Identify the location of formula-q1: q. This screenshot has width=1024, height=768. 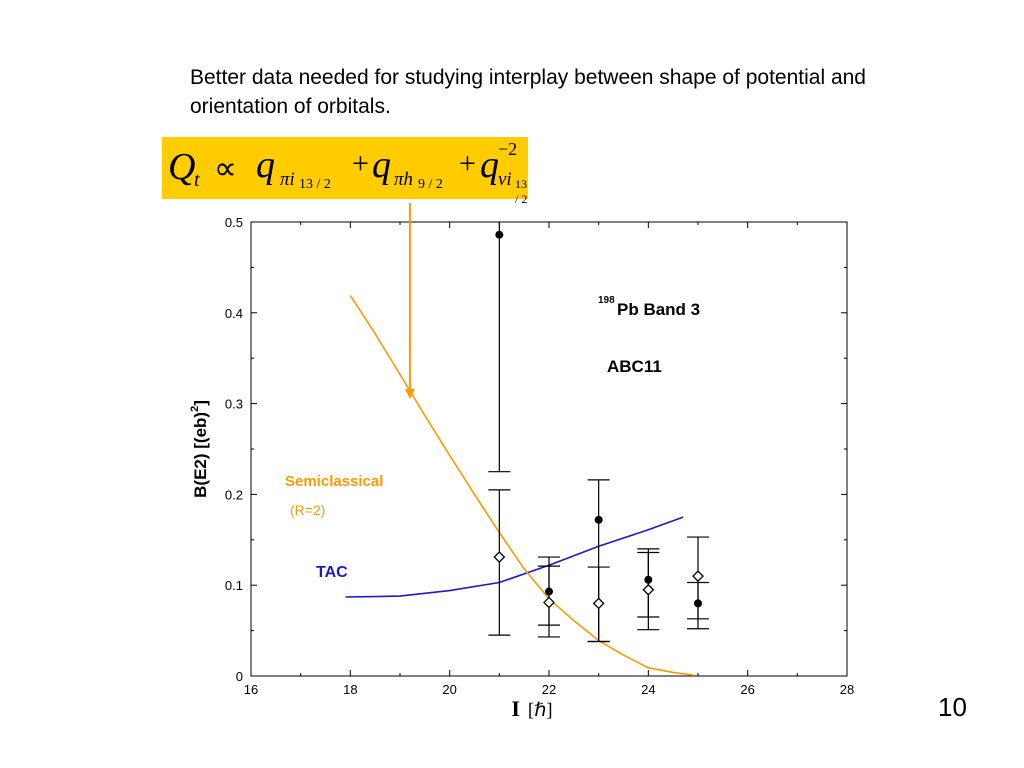
(265, 165).